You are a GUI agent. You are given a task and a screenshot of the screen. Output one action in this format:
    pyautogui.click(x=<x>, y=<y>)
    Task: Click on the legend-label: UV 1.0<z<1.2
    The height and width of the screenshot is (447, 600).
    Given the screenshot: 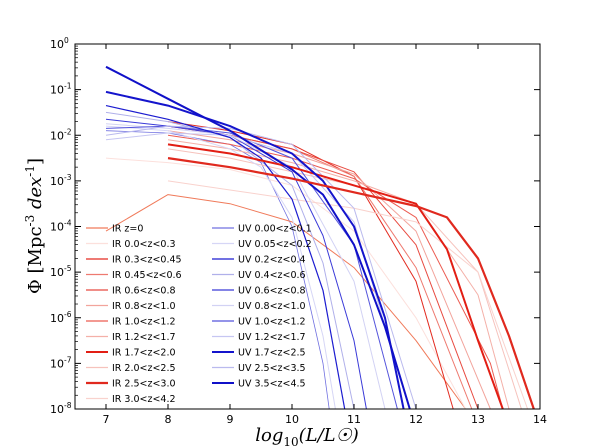 What is the action you would take?
    pyautogui.click(x=272, y=322)
    